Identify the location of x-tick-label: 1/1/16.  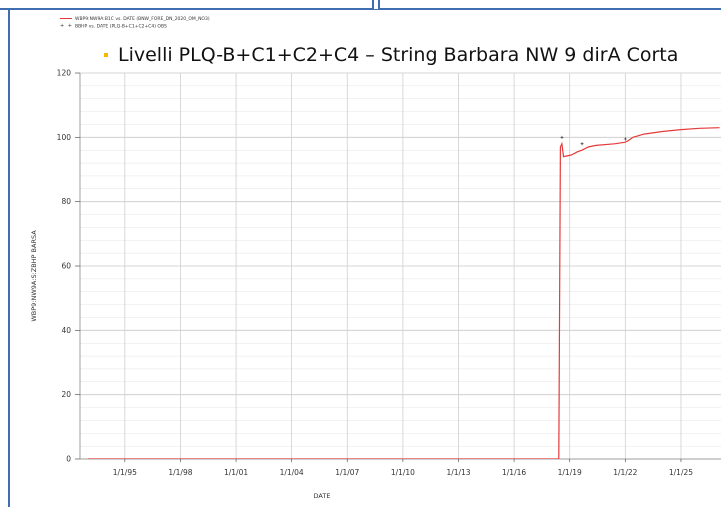
(514, 472).